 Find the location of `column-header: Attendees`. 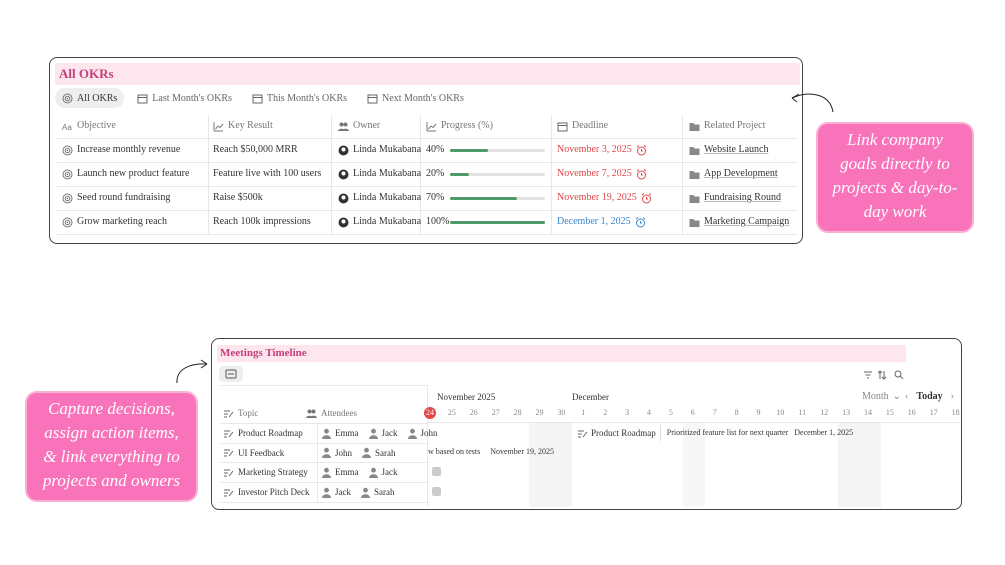

column-header: Attendees is located at coordinates (331, 413).